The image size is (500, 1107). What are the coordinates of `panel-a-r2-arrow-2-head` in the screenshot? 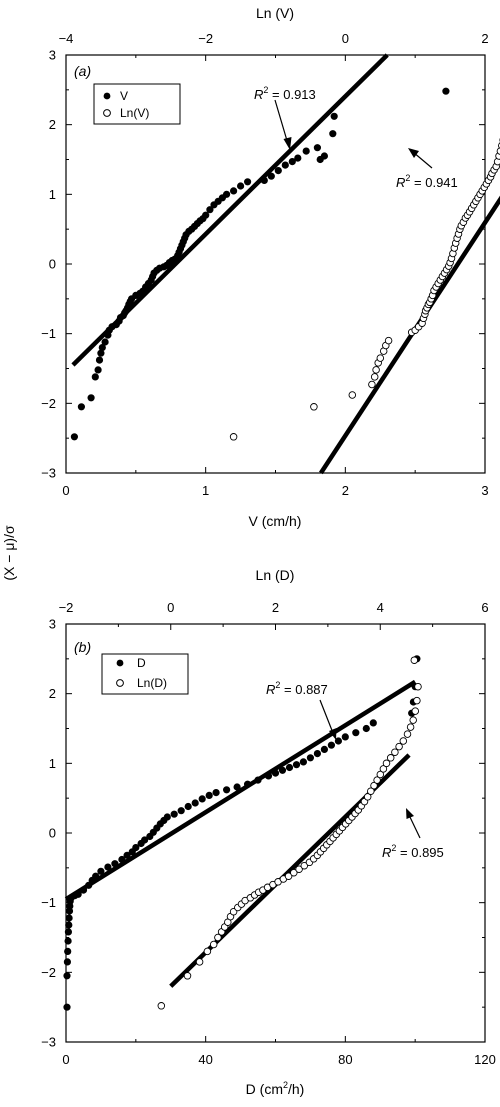 It's located at (413, 153).